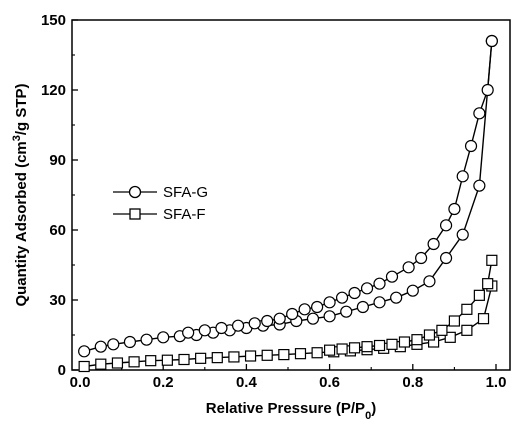 The height and width of the screenshot is (426, 512). I want to click on legend-marker-sfa-g, so click(135, 192).